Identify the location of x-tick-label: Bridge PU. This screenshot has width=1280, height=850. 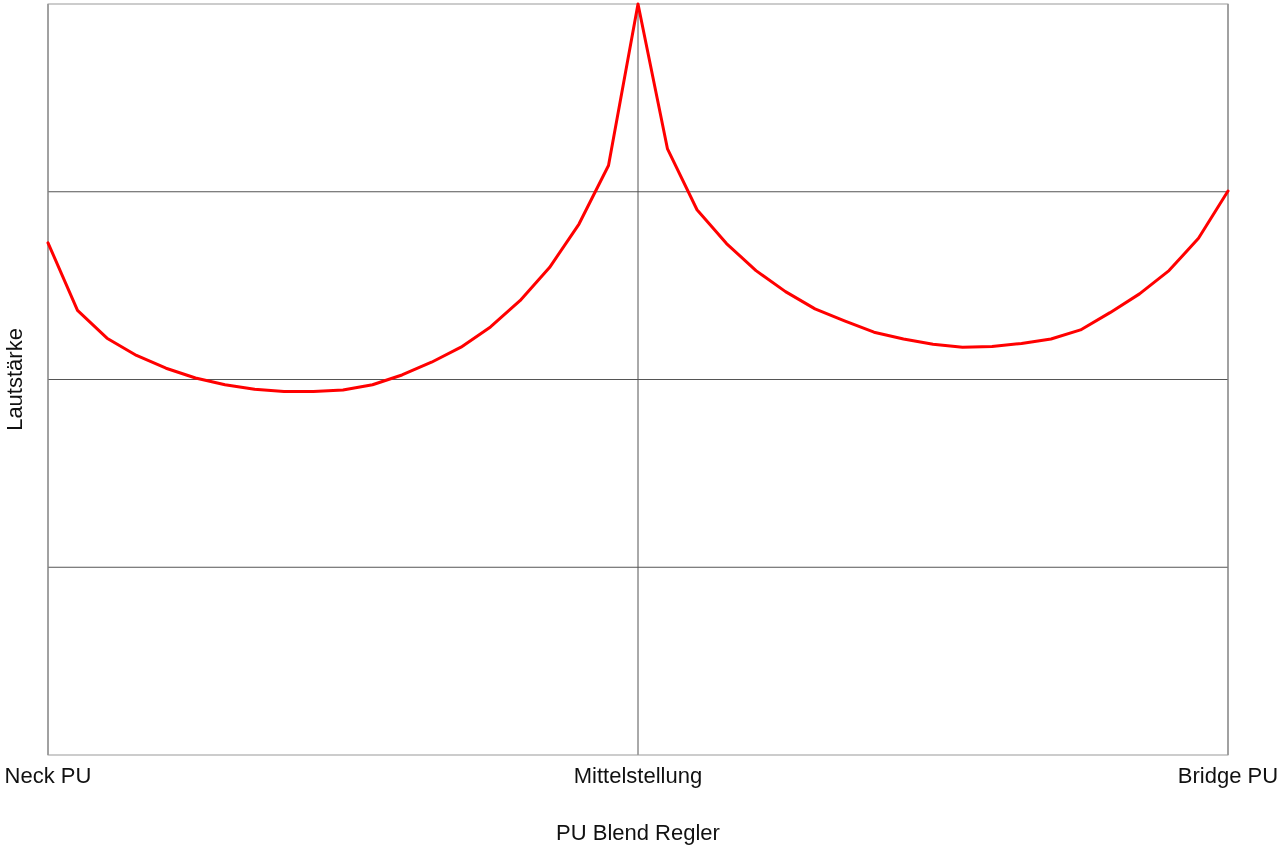
(1228, 775).